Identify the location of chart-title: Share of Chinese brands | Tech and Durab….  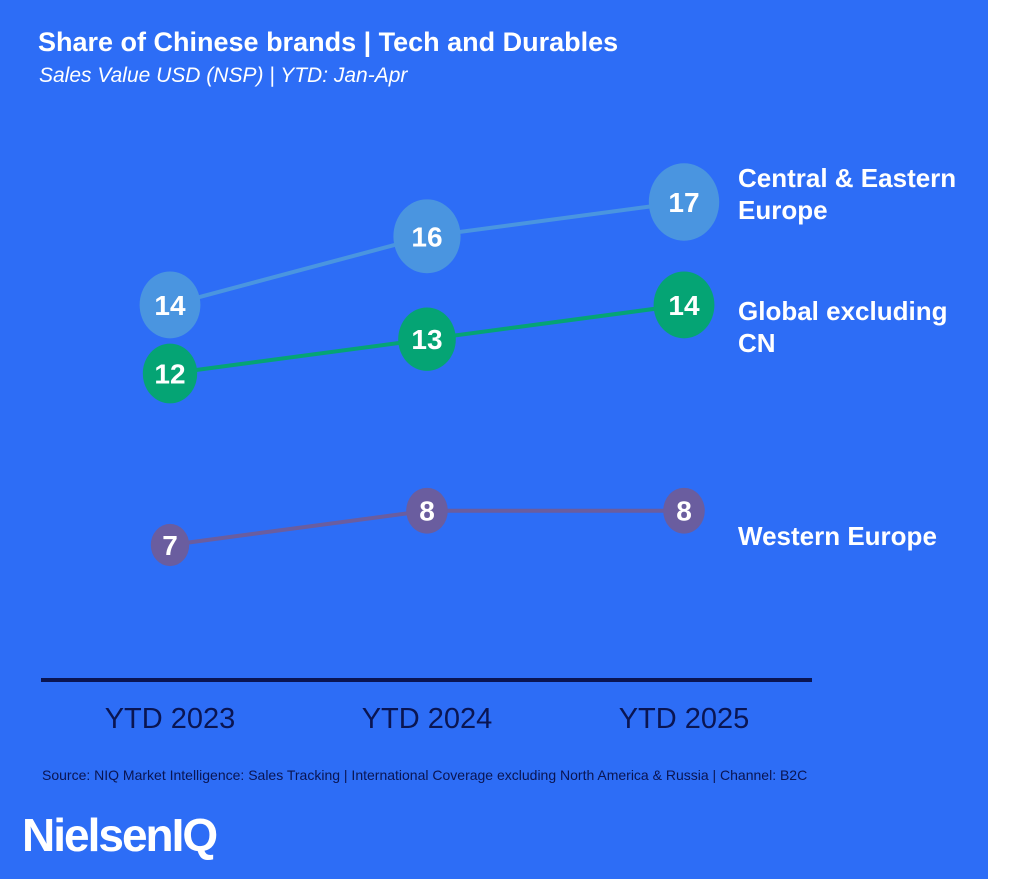
(328, 42).